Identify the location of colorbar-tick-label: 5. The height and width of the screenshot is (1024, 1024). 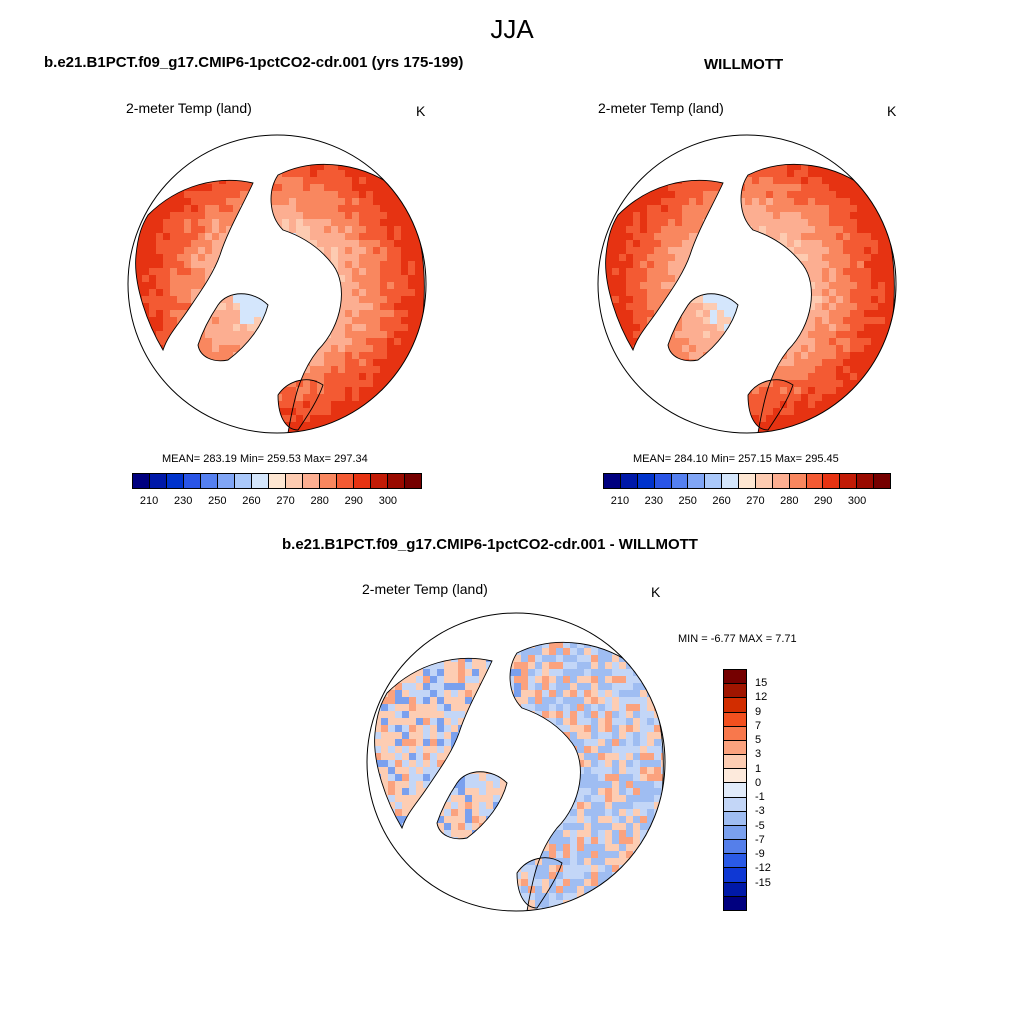
(758, 740).